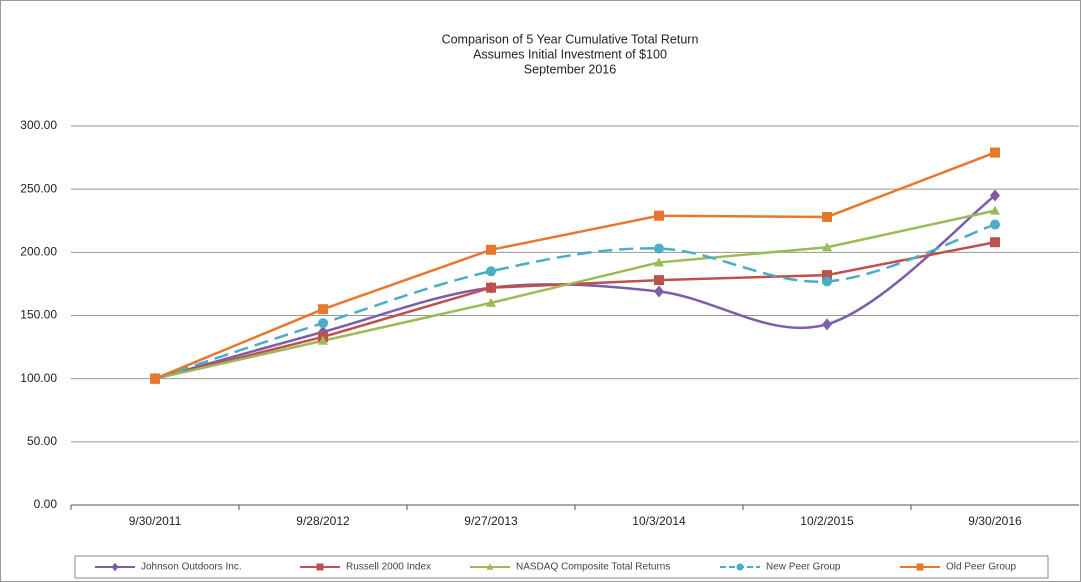  I want to click on x-tick-label: 10/2/2015, so click(827, 521).